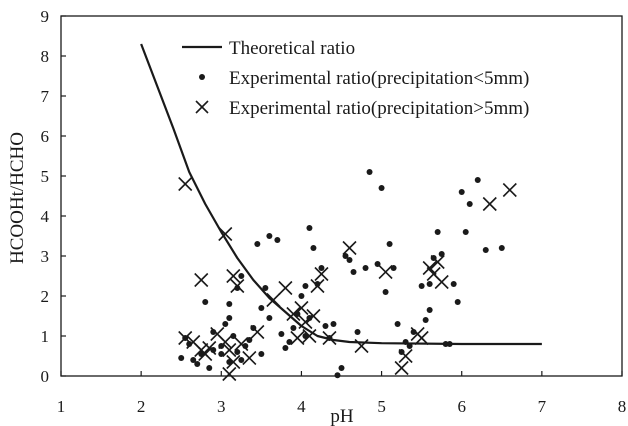  What do you see at coordinates (292, 48) in the screenshot?
I see `legend-label-theoretical-ratio: Theoretical ratio` at bounding box center [292, 48].